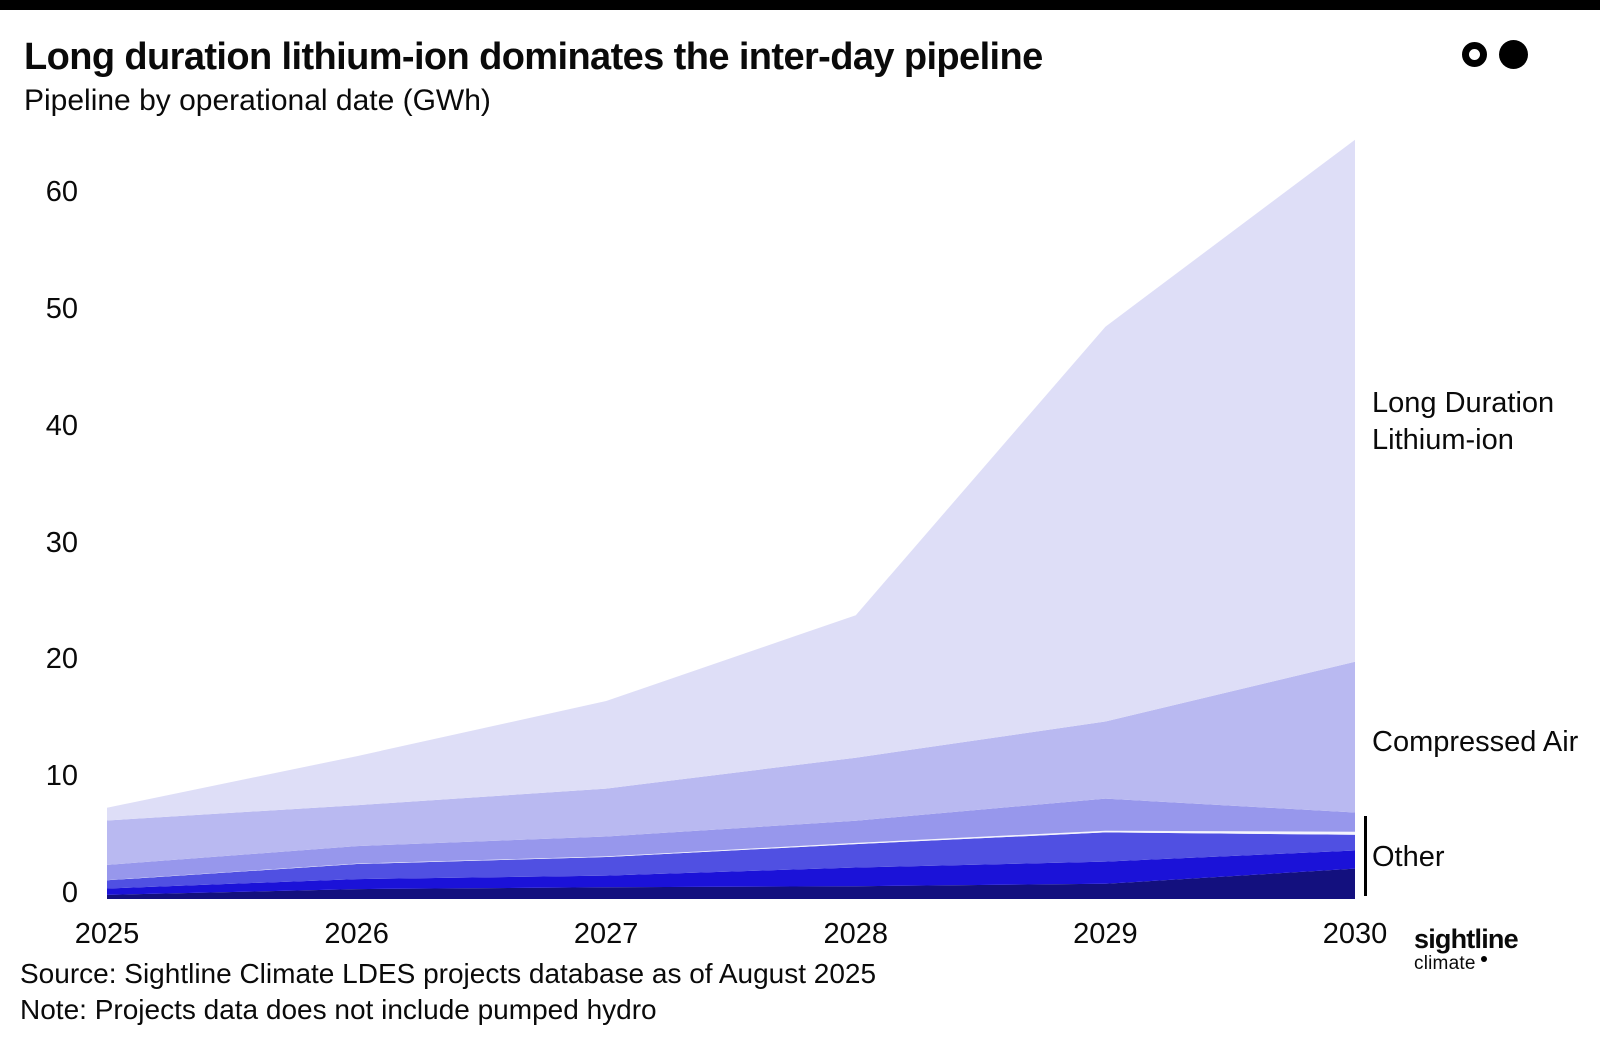 The image size is (1600, 1048). What do you see at coordinates (61, 659) in the screenshot?
I see `y-tick-label: 20` at bounding box center [61, 659].